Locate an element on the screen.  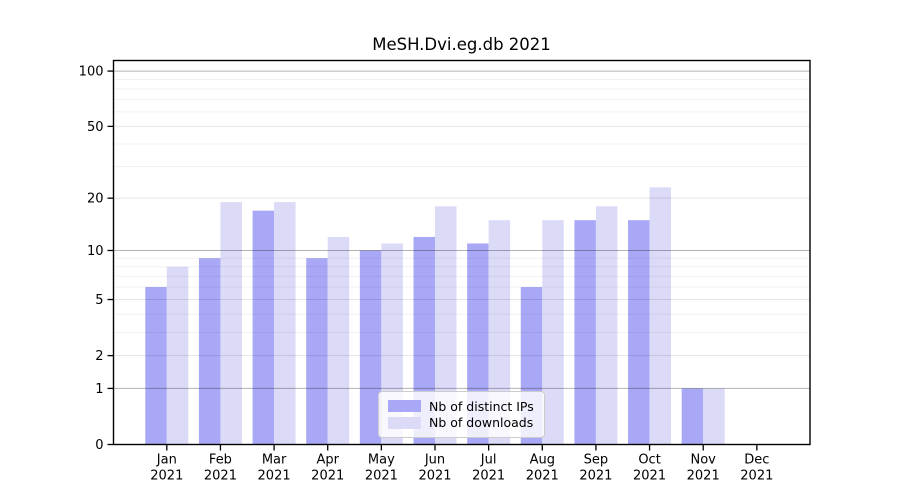
chart-title: MeSH.Dvi.eg.db 2021 is located at coordinates (461, 44).